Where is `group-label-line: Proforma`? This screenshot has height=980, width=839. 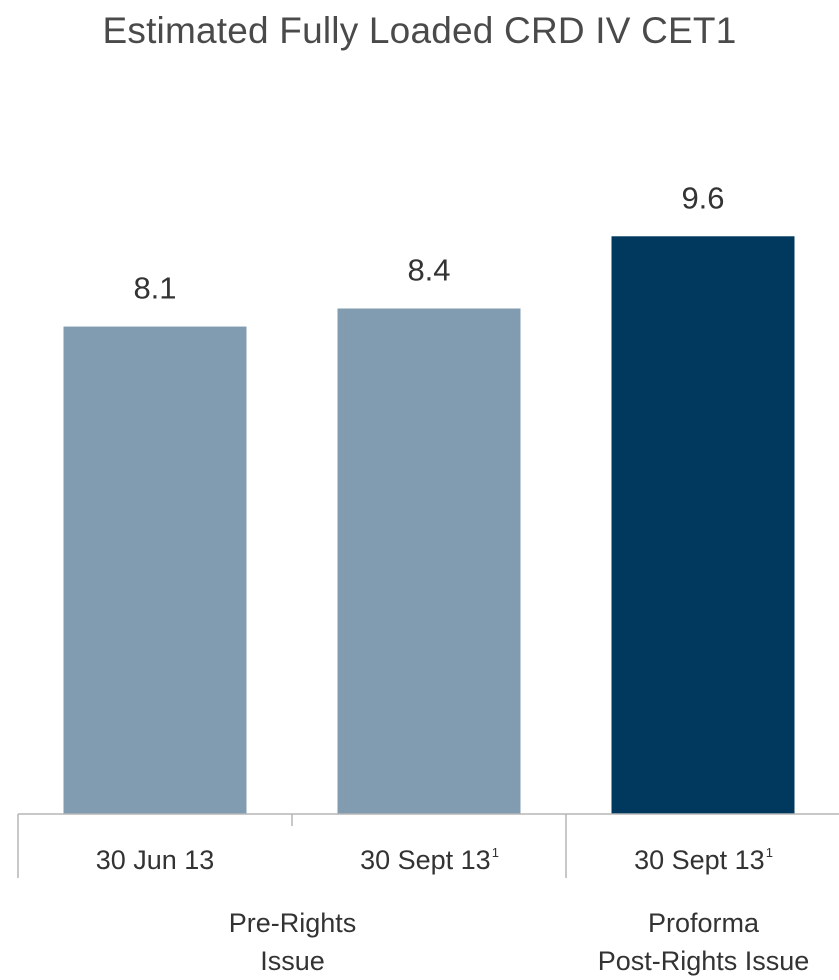
group-label-line: Proforma is located at coordinates (703, 923).